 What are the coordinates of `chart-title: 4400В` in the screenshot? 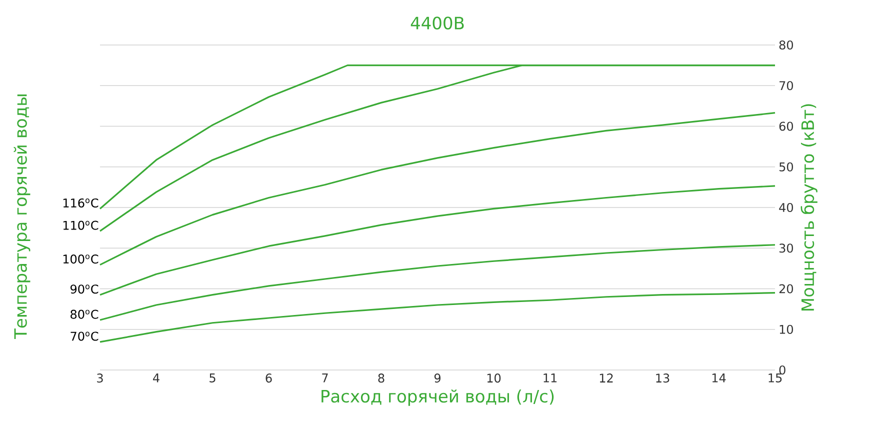 It's located at (437, 23).